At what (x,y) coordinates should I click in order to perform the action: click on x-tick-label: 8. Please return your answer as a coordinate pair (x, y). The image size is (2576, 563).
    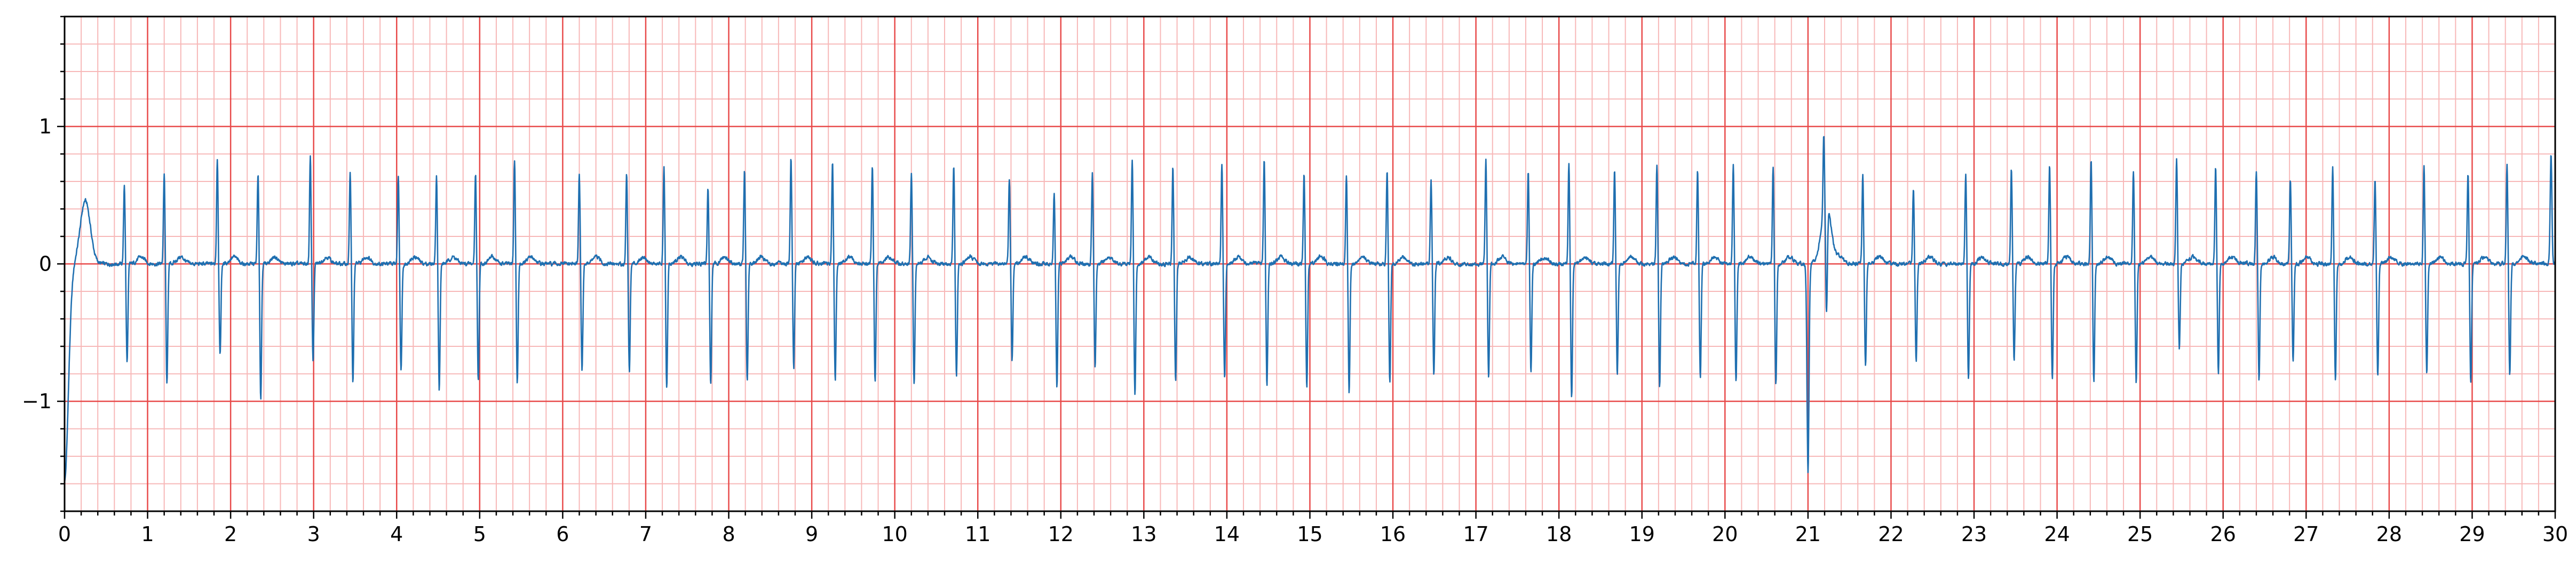
    Looking at the image, I should click on (728, 534).